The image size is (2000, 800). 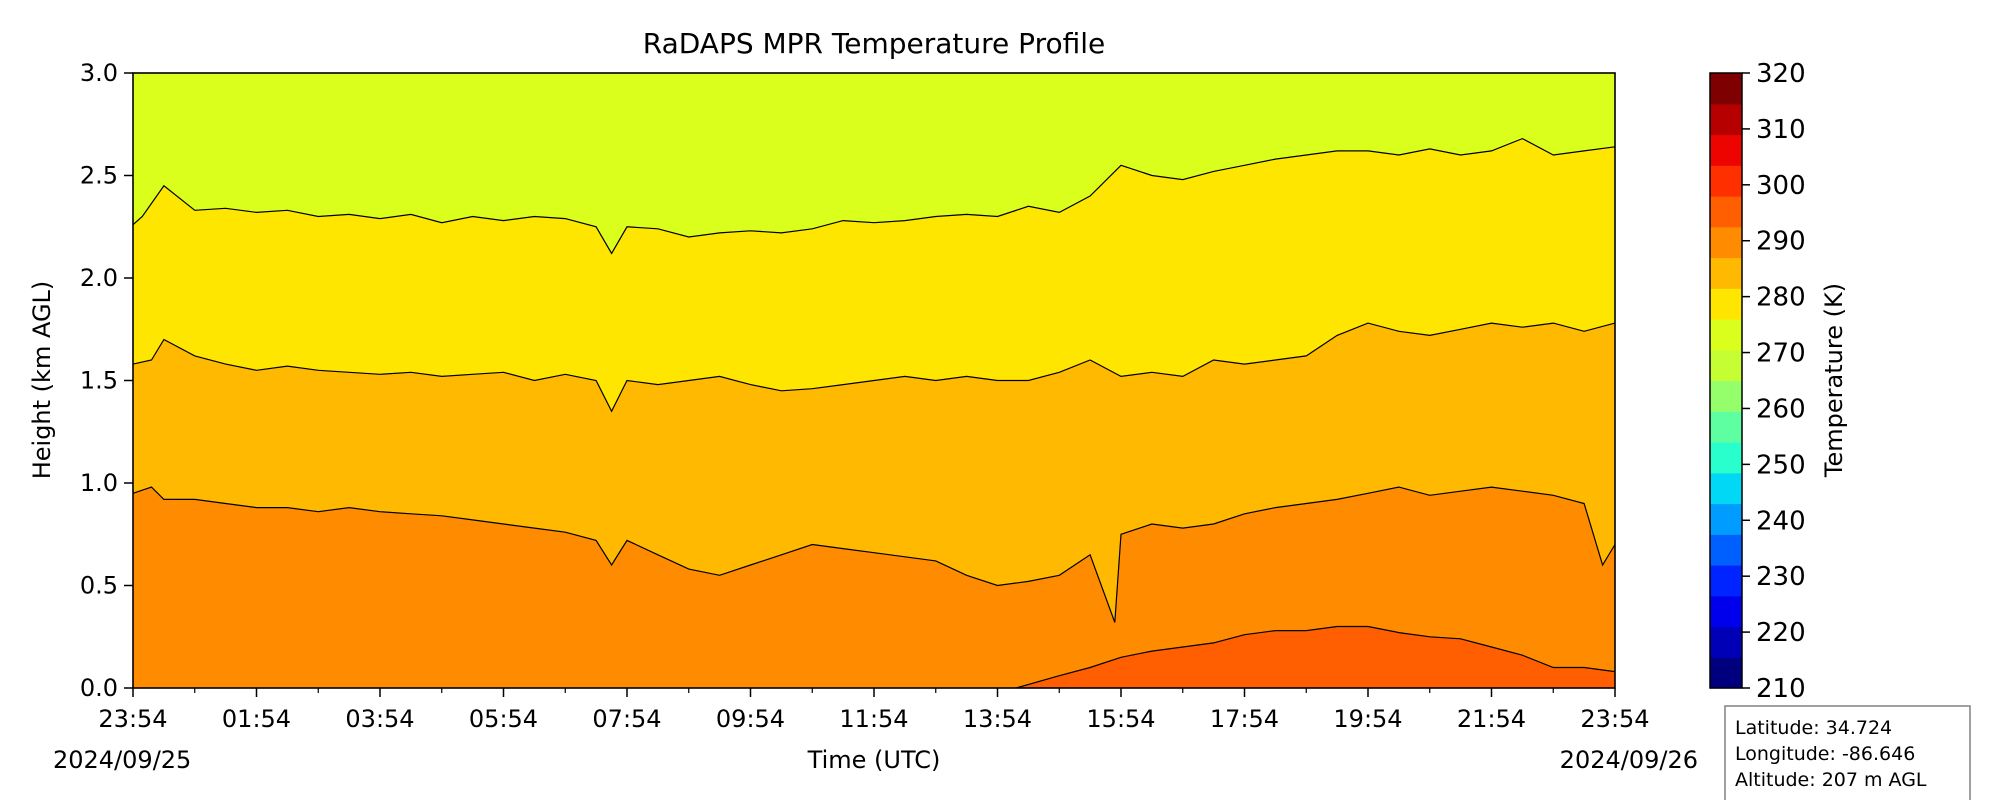 What do you see at coordinates (1244, 719) in the screenshot?
I see `x-tick-label: 17:54` at bounding box center [1244, 719].